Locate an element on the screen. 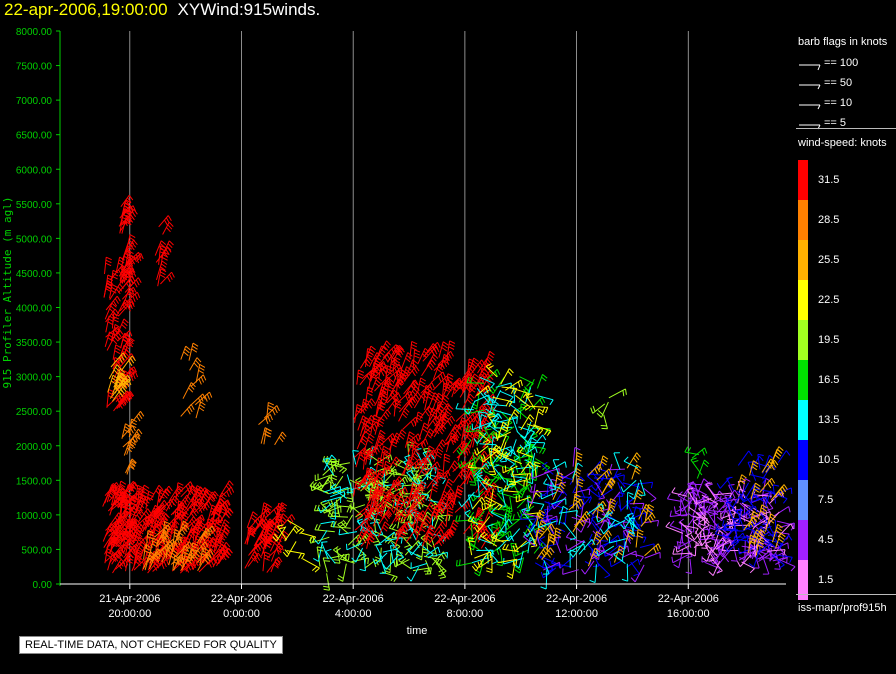 This screenshot has width=896, height=674. speed-color-swatch is located at coordinates (803, 340).